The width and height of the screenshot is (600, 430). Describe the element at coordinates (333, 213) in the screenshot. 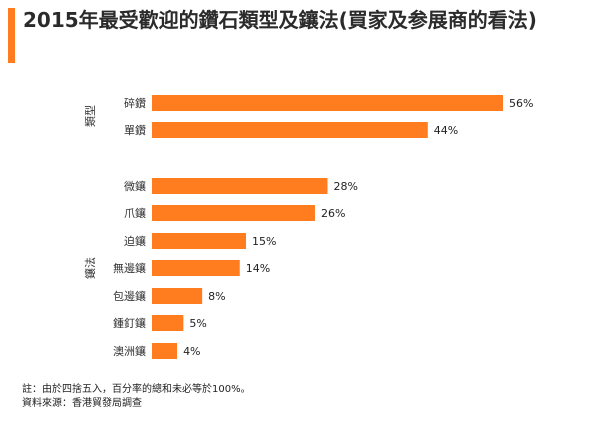

I see `value-label: 26%` at that location.